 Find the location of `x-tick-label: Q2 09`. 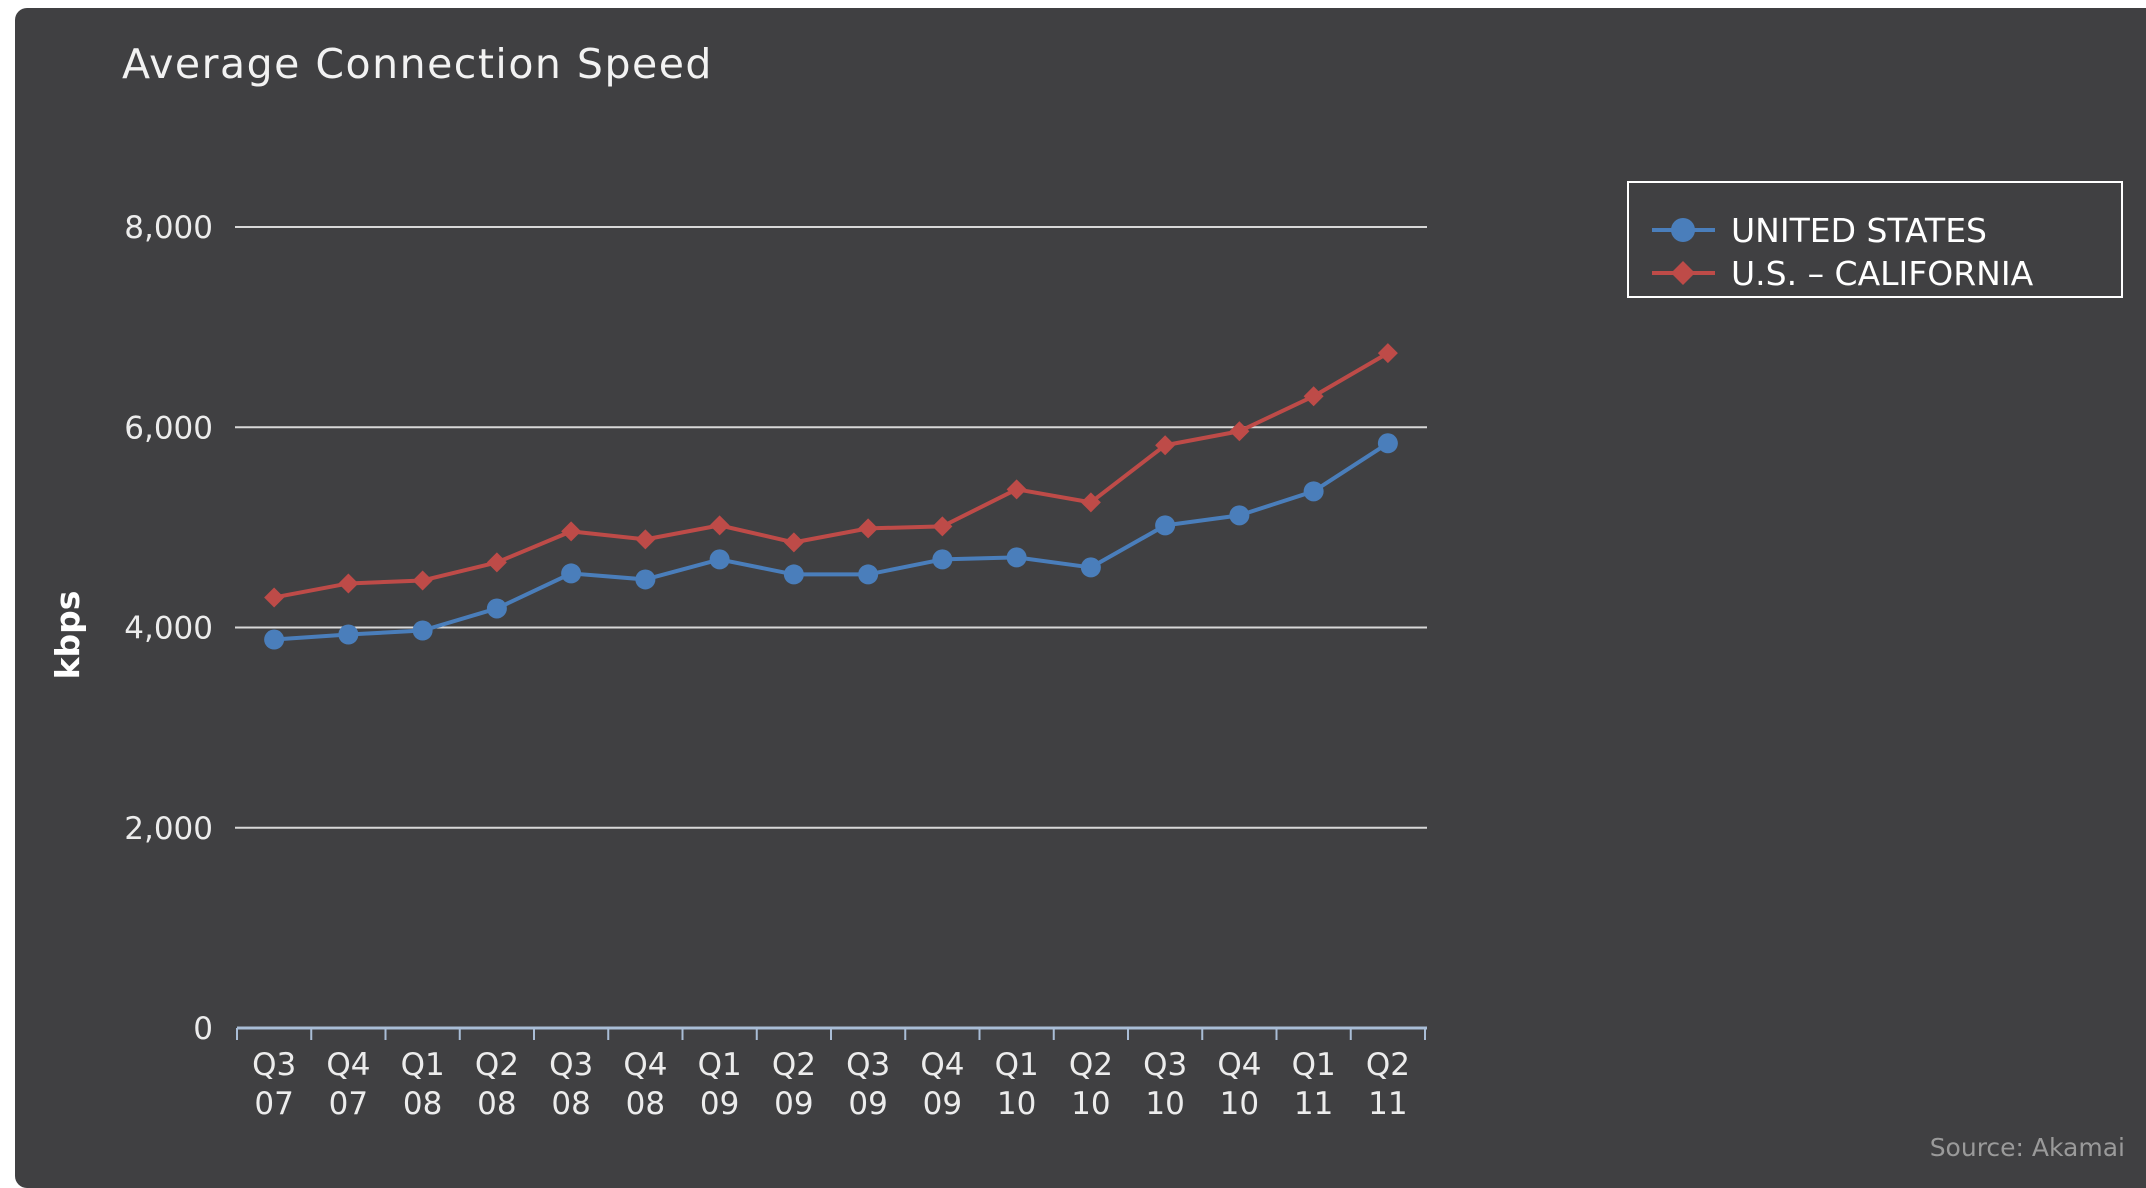

x-tick-label: Q2 09 is located at coordinates (794, 1084).